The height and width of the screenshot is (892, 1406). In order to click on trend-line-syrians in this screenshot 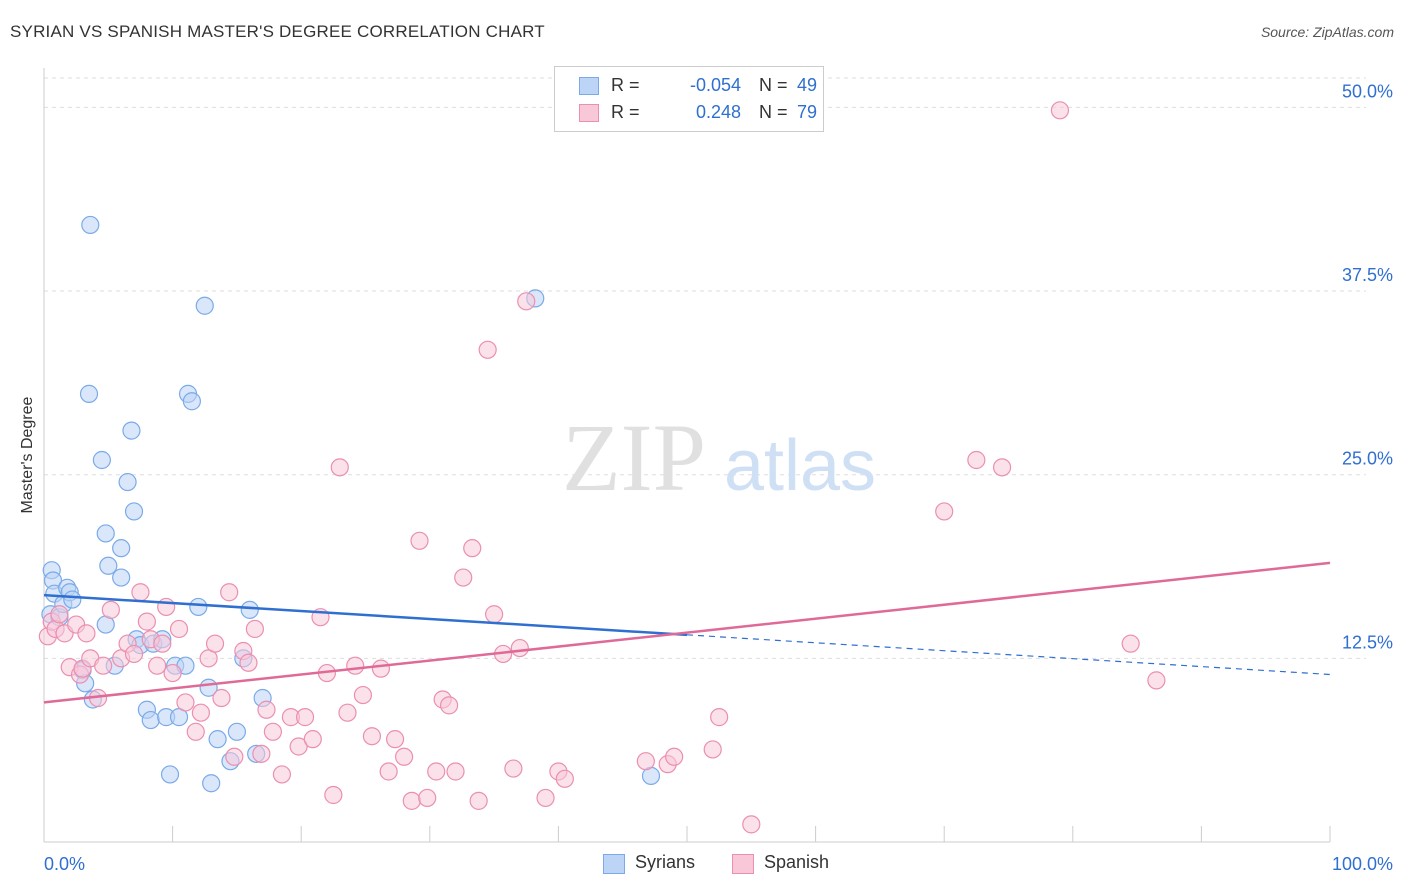, I will do `click(365, 615)`.